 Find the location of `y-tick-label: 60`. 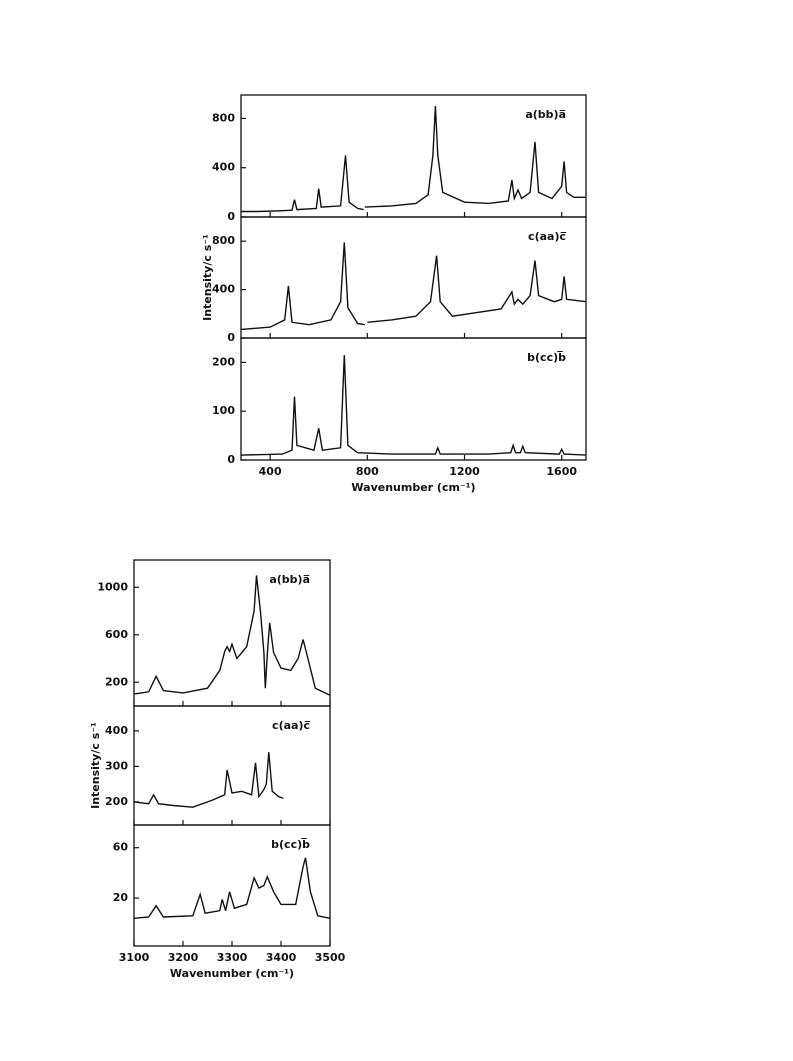

y-tick-label: 60 is located at coordinates (121, 847).